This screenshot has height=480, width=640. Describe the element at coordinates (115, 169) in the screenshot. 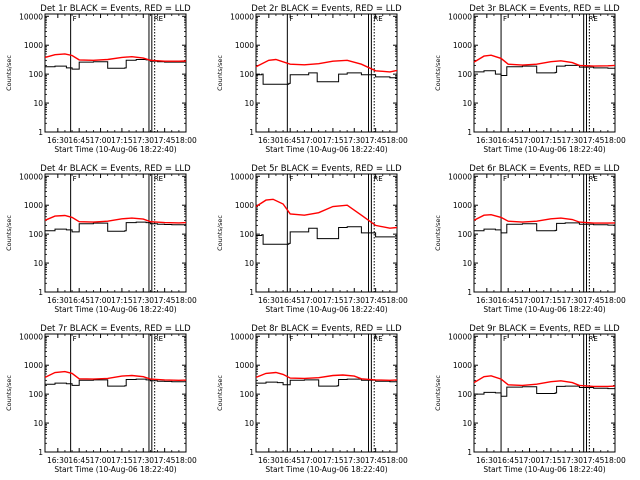

I see `panel-title: Det 4r BLACK = Events, RED = LLD` at that location.